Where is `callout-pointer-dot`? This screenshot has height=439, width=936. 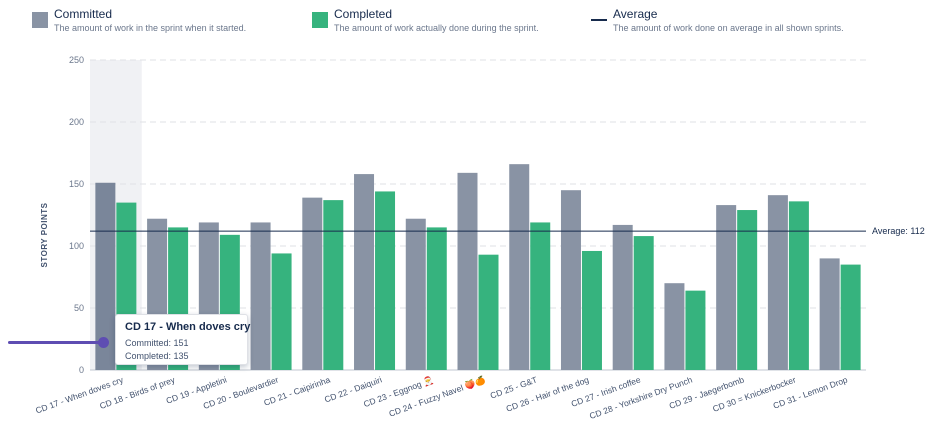
callout-pointer-dot is located at coordinates (103, 342).